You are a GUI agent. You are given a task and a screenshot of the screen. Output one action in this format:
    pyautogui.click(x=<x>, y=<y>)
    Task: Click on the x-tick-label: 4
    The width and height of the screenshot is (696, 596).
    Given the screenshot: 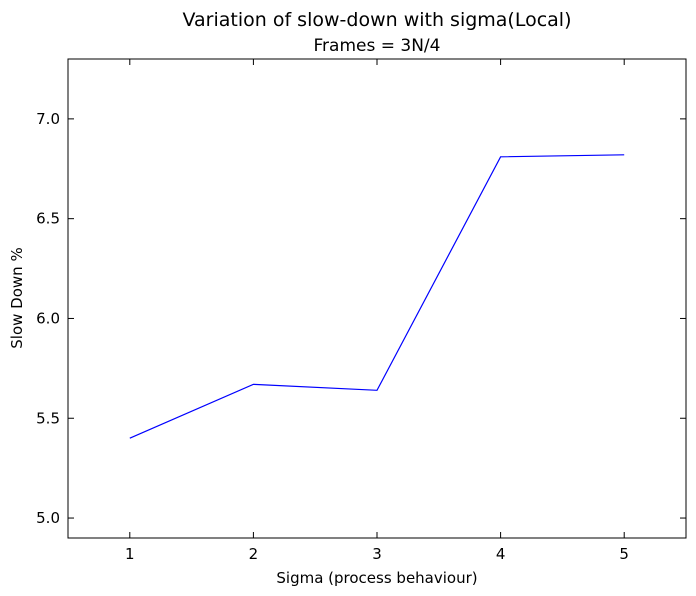 What is the action you would take?
    pyautogui.click(x=501, y=554)
    